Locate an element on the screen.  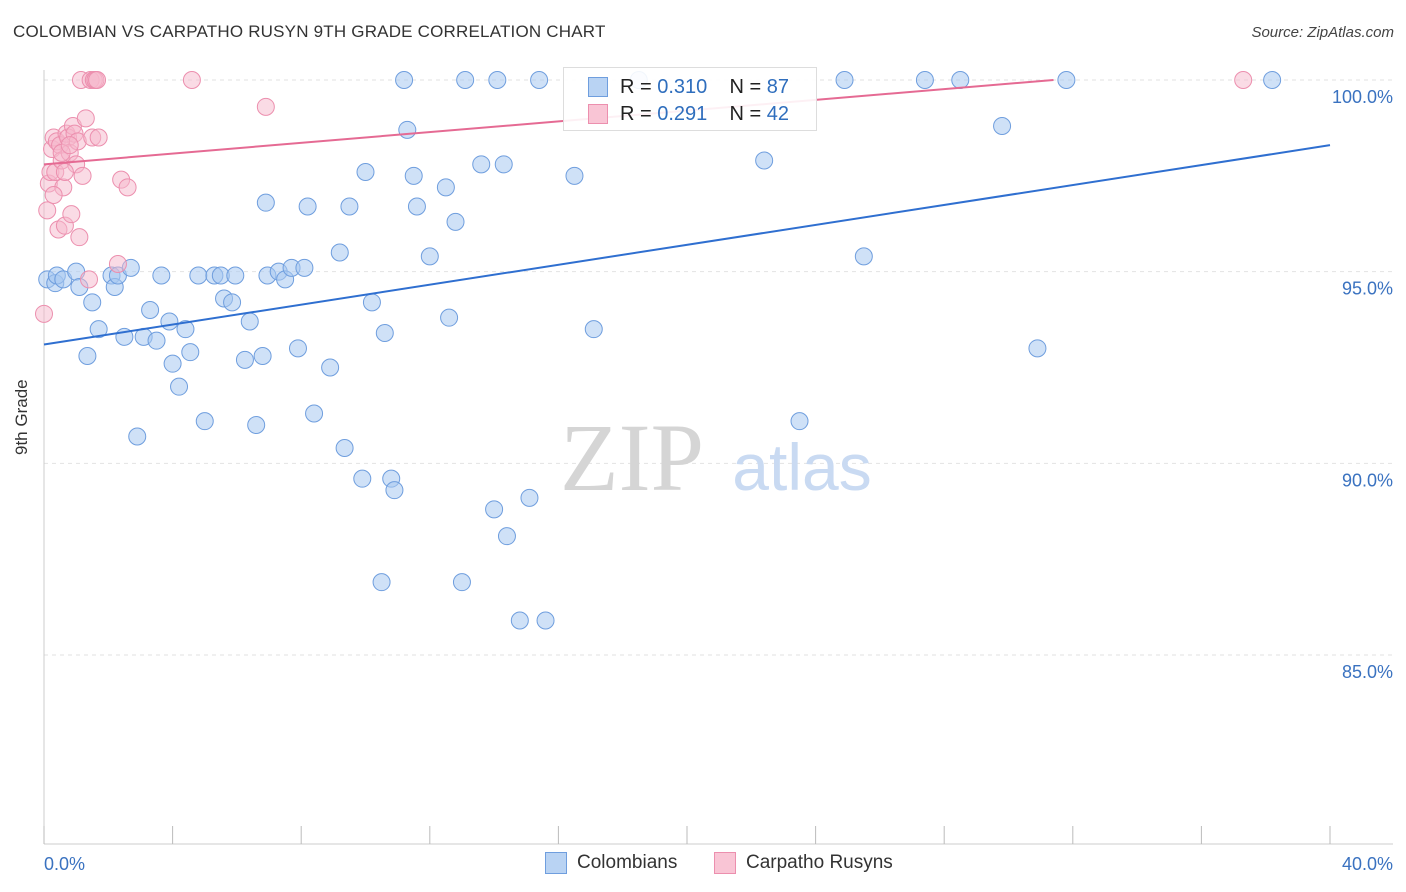
legend-swatch-rusyns is located at coordinates (598, 114).